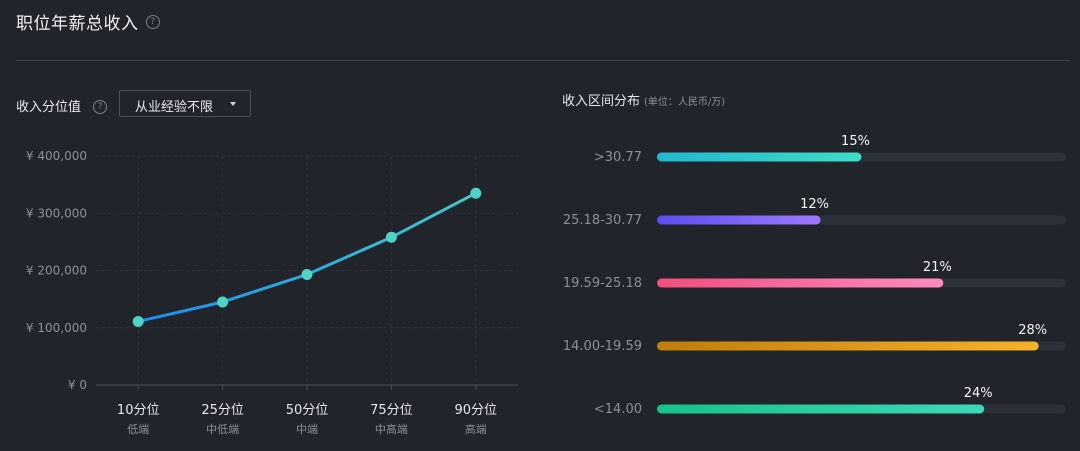 The width and height of the screenshot is (1080, 451). Describe the element at coordinates (602, 220) in the screenshot. I see `category-label: 25.18-30.77` at that location.